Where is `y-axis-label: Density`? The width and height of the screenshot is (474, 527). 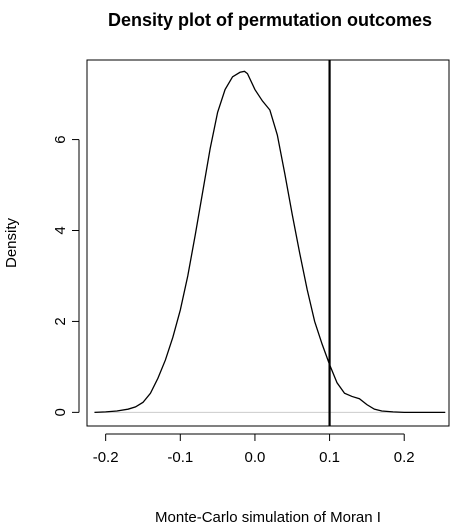
y-axis-label: Density is located at coordinates (11, 242).